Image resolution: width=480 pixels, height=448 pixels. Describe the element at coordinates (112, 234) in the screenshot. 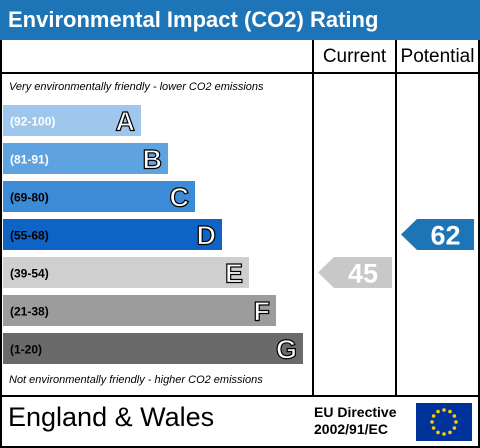

I see `band-d-bar` at that location.